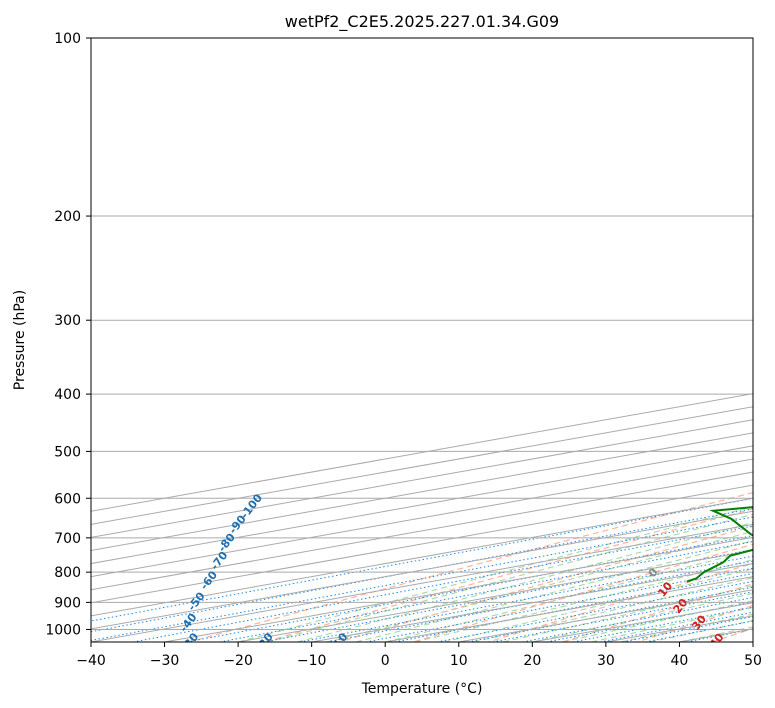 This screenshot has width=775, height=708. What do you see at coordinates (422, 22) in the screenshot?
I see `chart-title: wetPf2_C2E5.2025.227.01.34.G09` at bounding box center [422, 22].